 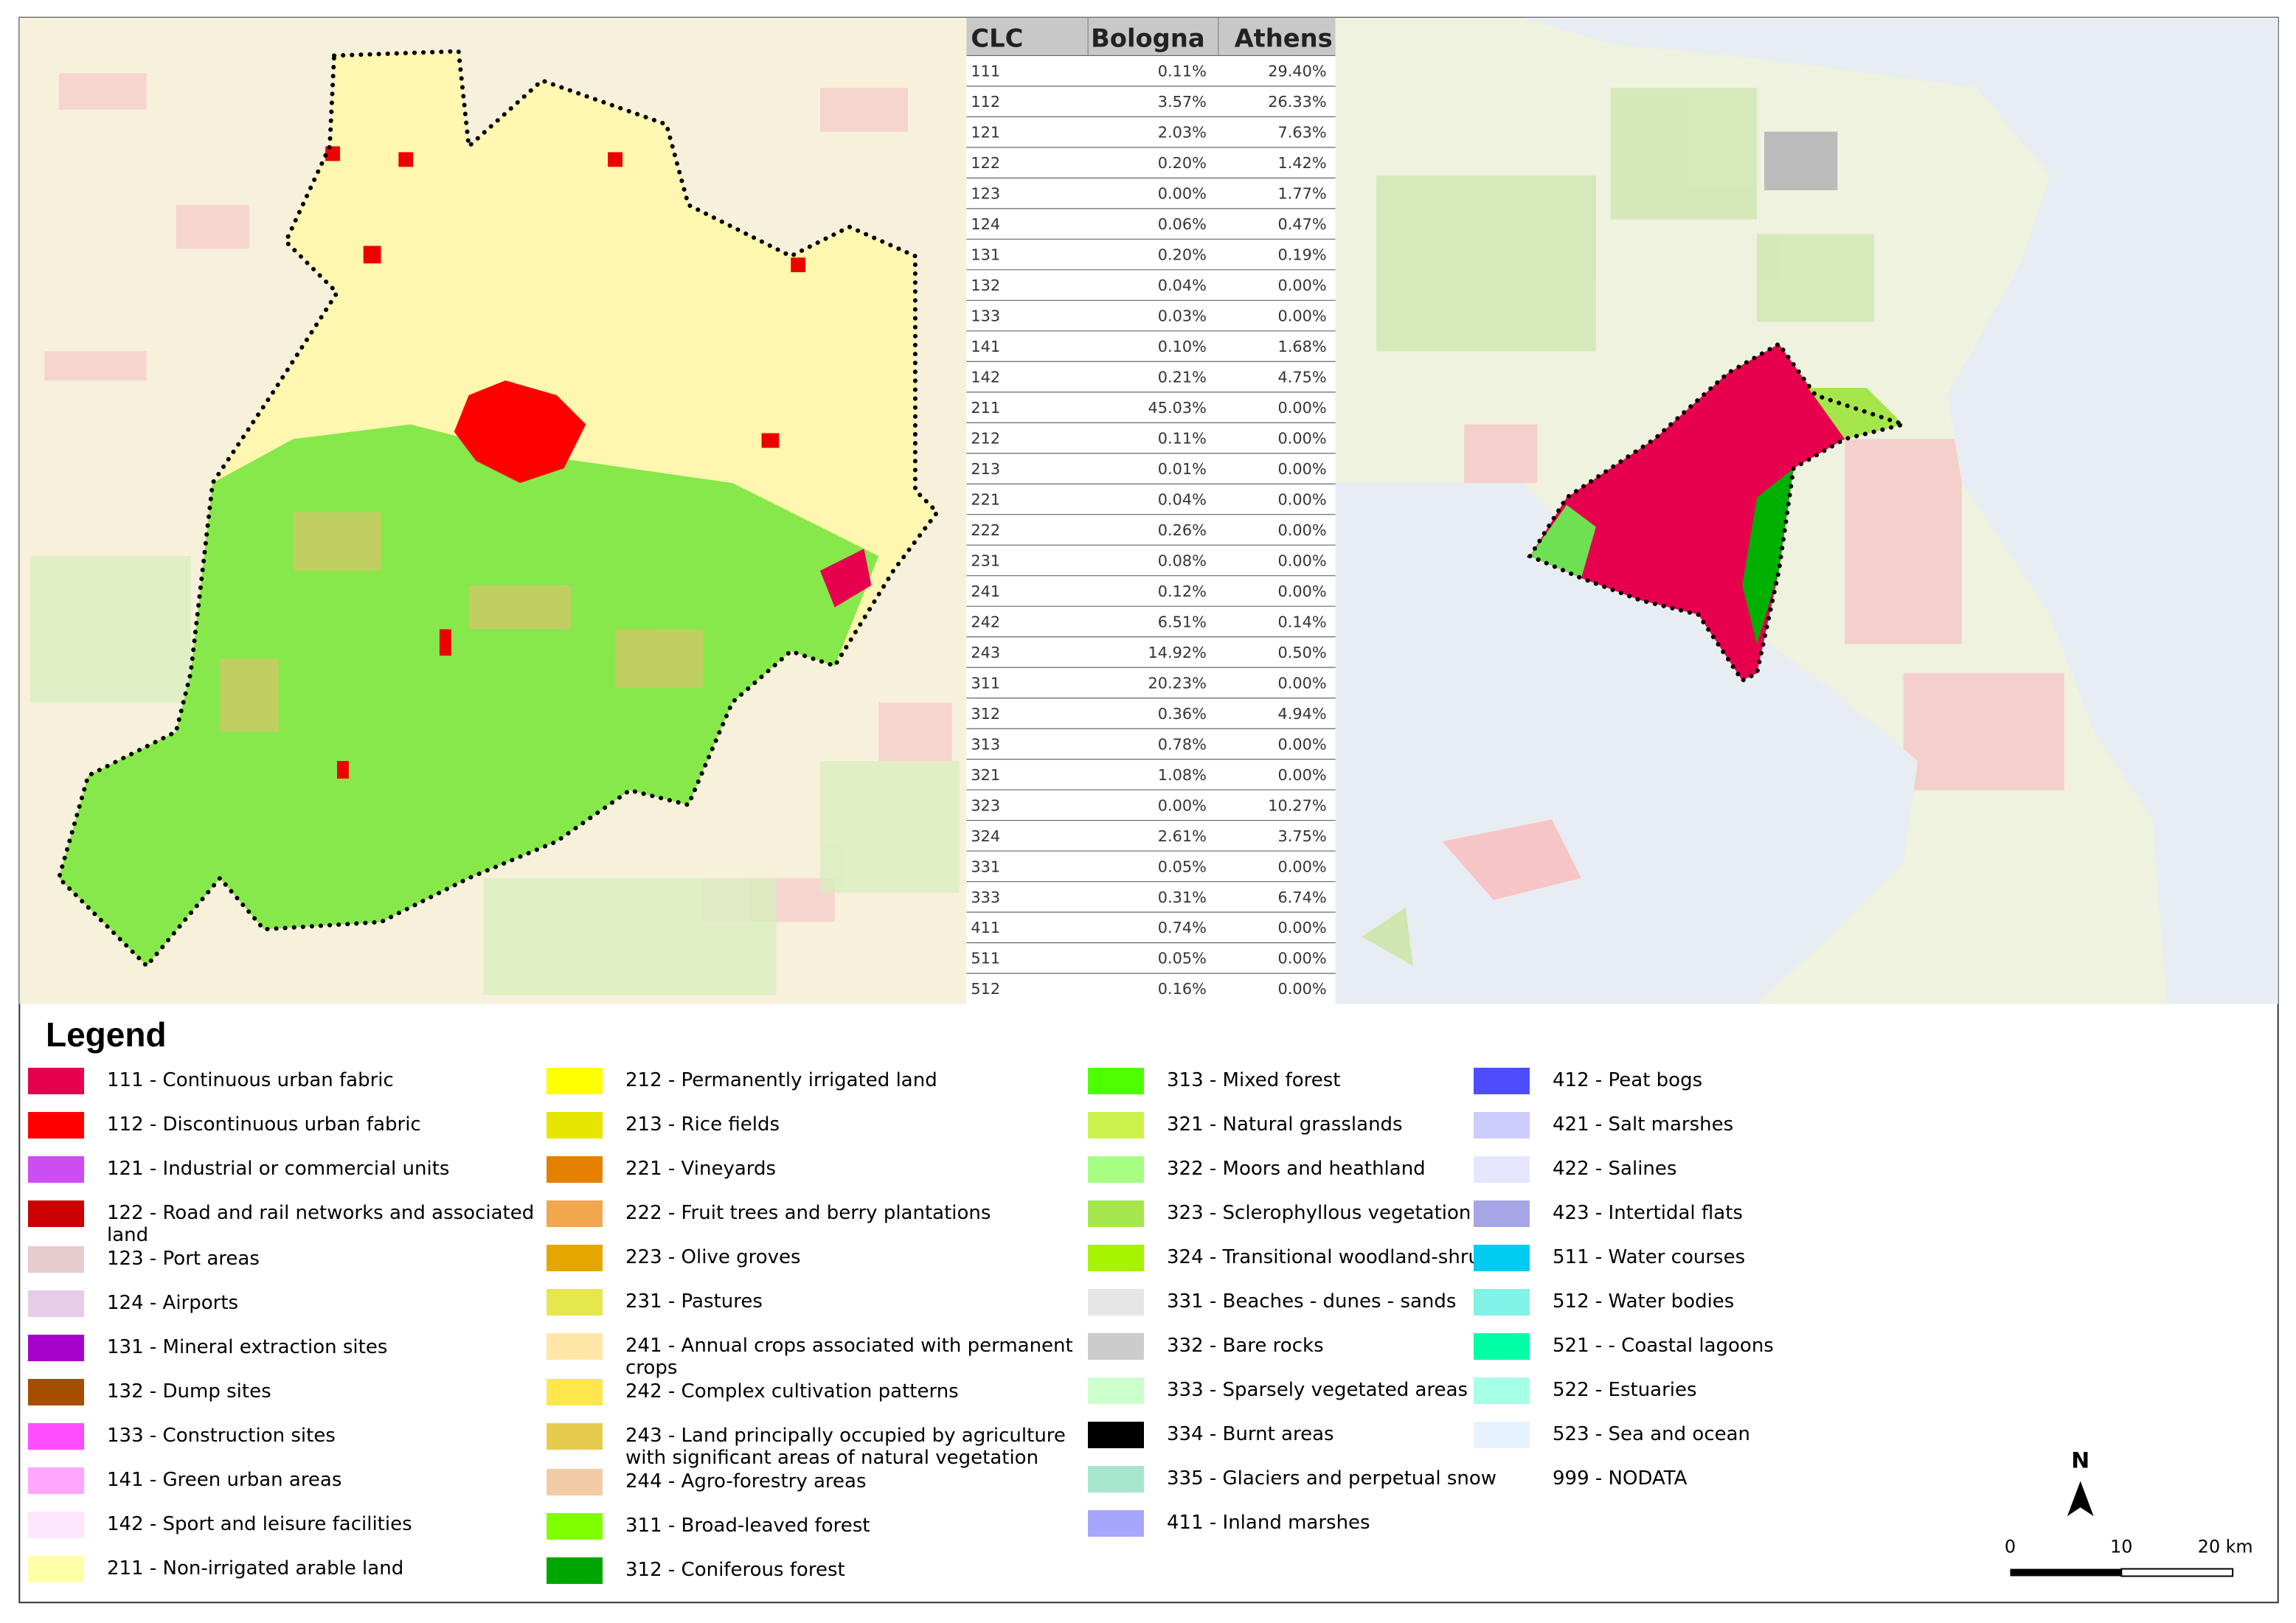 I want to click on legend-item: 523 - Sea and ocean, so click(x=1668, y=1444).